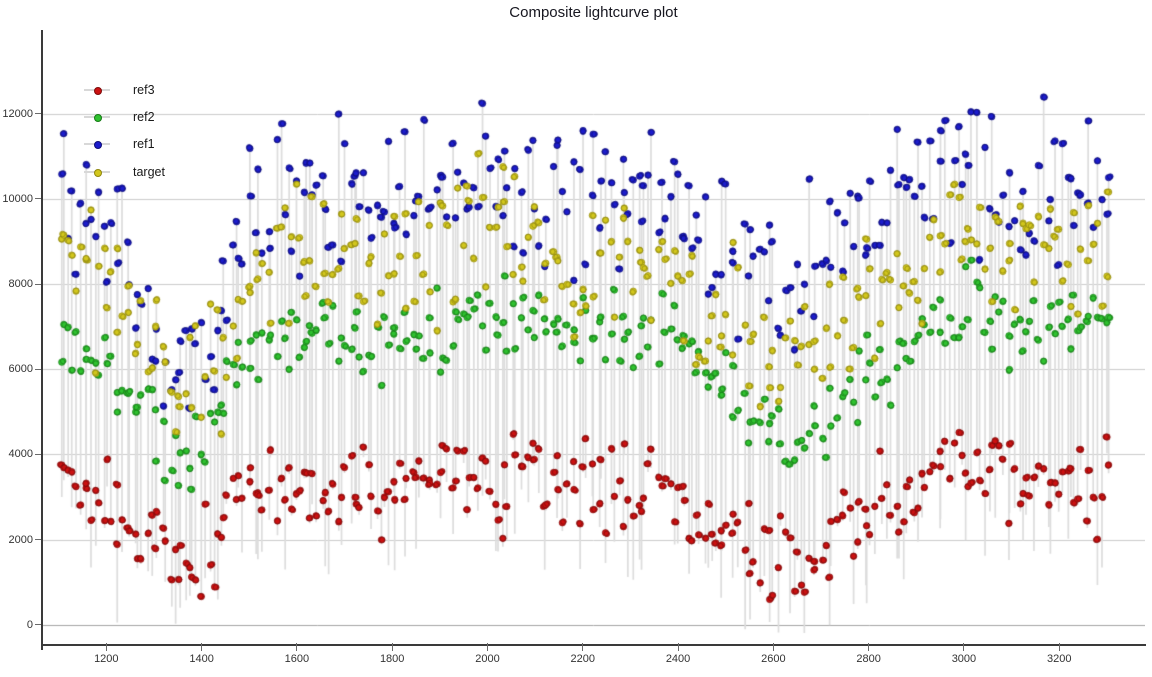 This screenshot has width=1152, height=677. What do you see at coordinates (868, 659) in the screenshot?
I see `x-tick-label: 2800` at bounding box center [868, 659].